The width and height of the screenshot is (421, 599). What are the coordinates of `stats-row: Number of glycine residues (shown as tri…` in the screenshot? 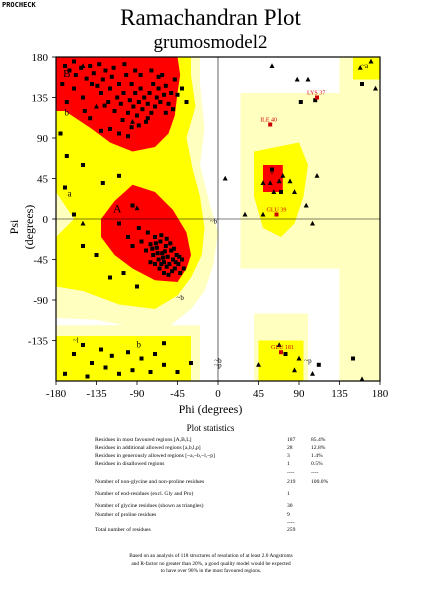 It's located at (225, 507).